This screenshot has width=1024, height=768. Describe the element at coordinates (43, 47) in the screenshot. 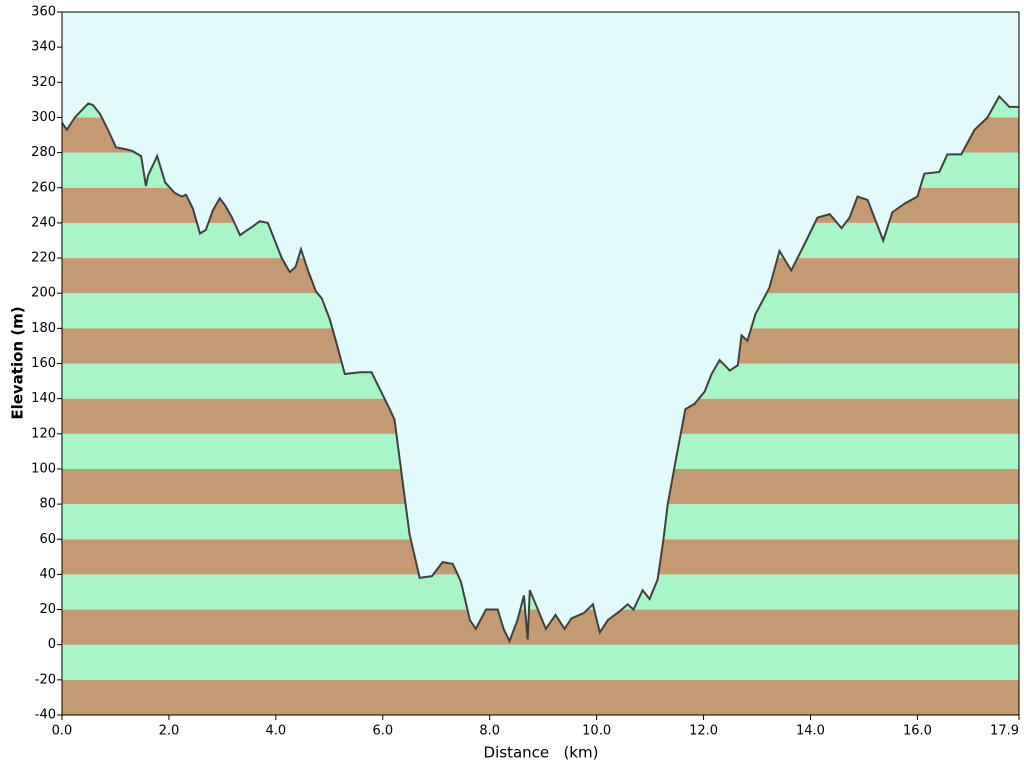

I see `y-tick-label: 340` at that location.